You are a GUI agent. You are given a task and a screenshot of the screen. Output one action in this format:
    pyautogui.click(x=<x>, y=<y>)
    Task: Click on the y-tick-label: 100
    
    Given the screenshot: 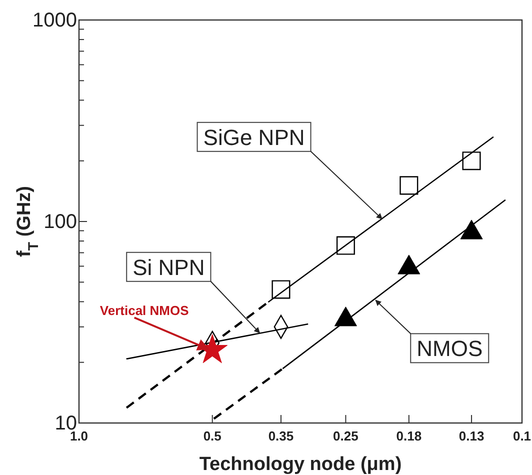 What is the action you would take?
    pyautogui.click(x=60, y=221)
    